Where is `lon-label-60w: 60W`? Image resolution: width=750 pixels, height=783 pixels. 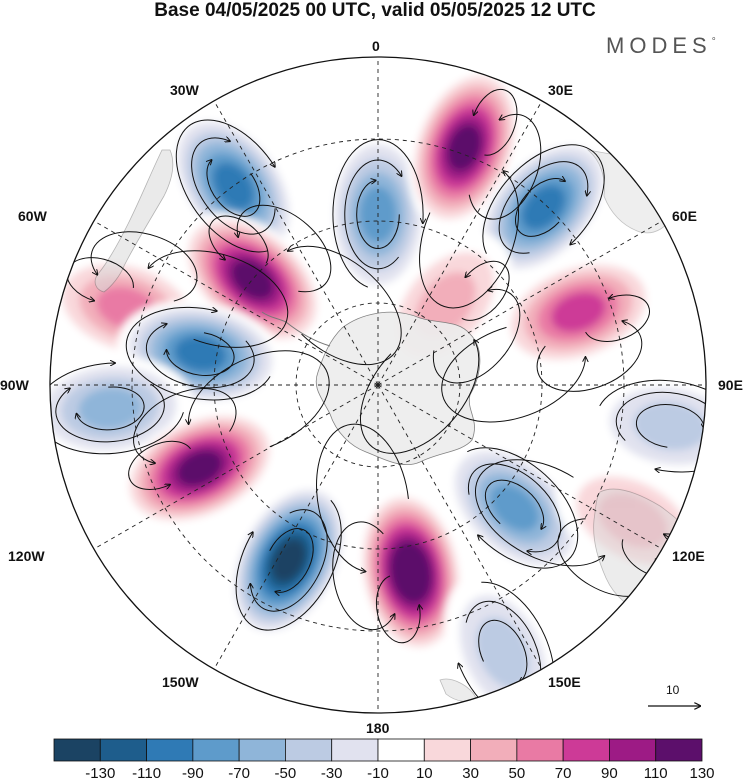
lon-label-60w: 60W is located at coordinates (32, 216).